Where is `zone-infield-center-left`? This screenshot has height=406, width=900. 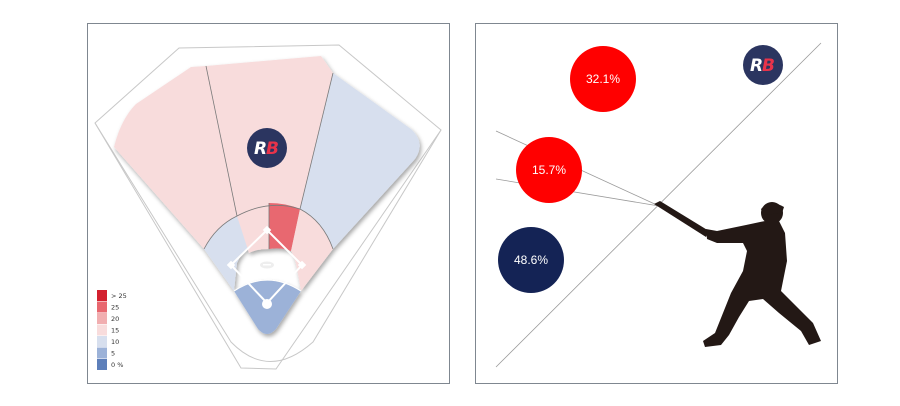
zone-infield-center-left is located at coordinates (253, 228).